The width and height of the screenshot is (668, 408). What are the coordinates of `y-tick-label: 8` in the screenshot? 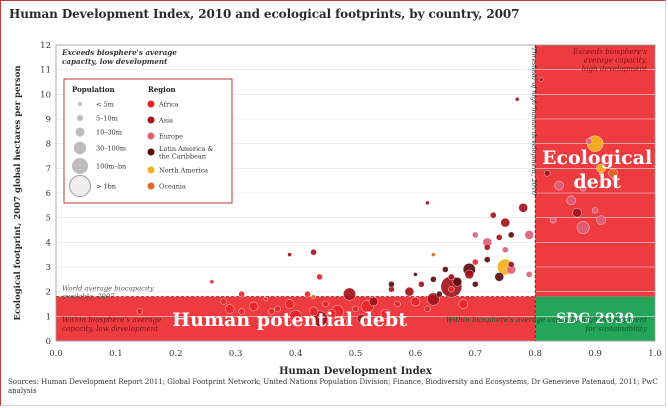 It's located at (48, 145).